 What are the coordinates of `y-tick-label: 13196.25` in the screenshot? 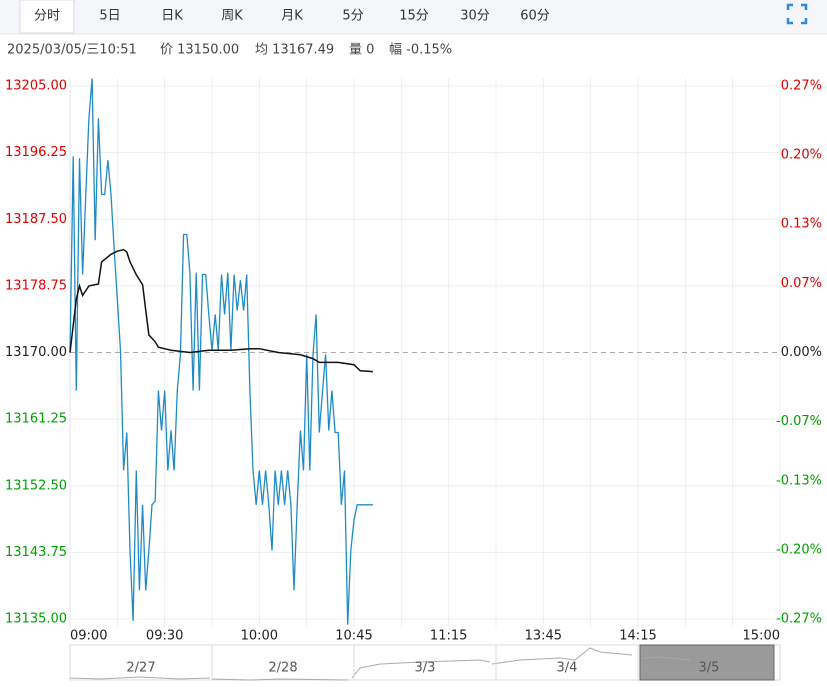 It's located at (36, 152).